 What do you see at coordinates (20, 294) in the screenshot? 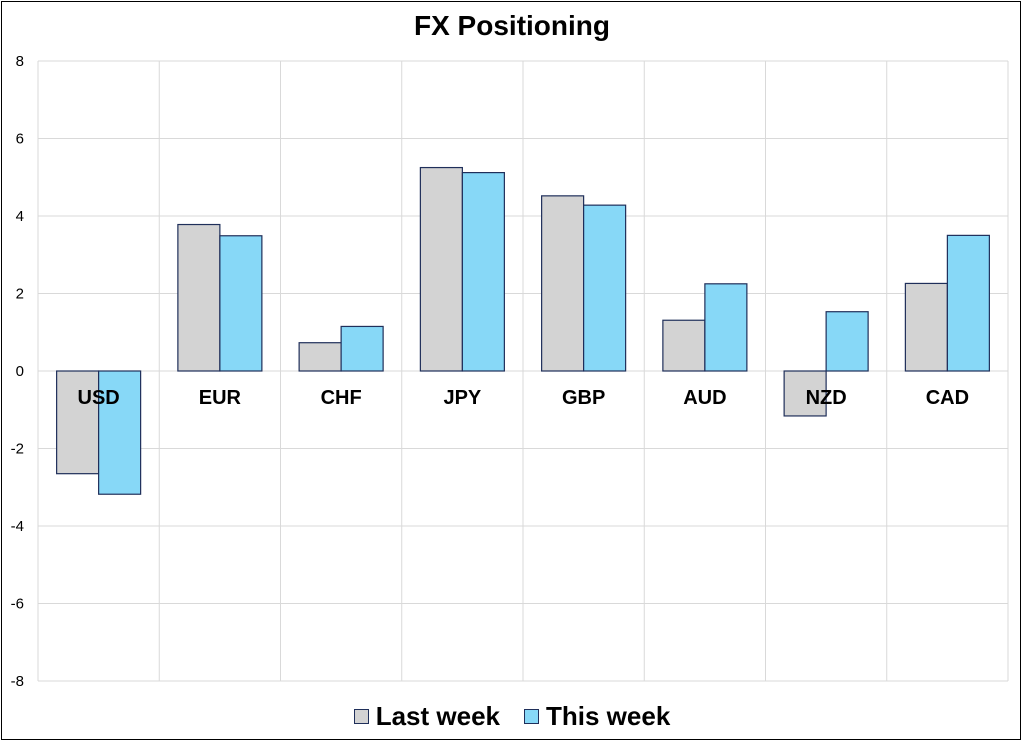
I see `y-tick-label: 2` at bounding box center [20, 294].